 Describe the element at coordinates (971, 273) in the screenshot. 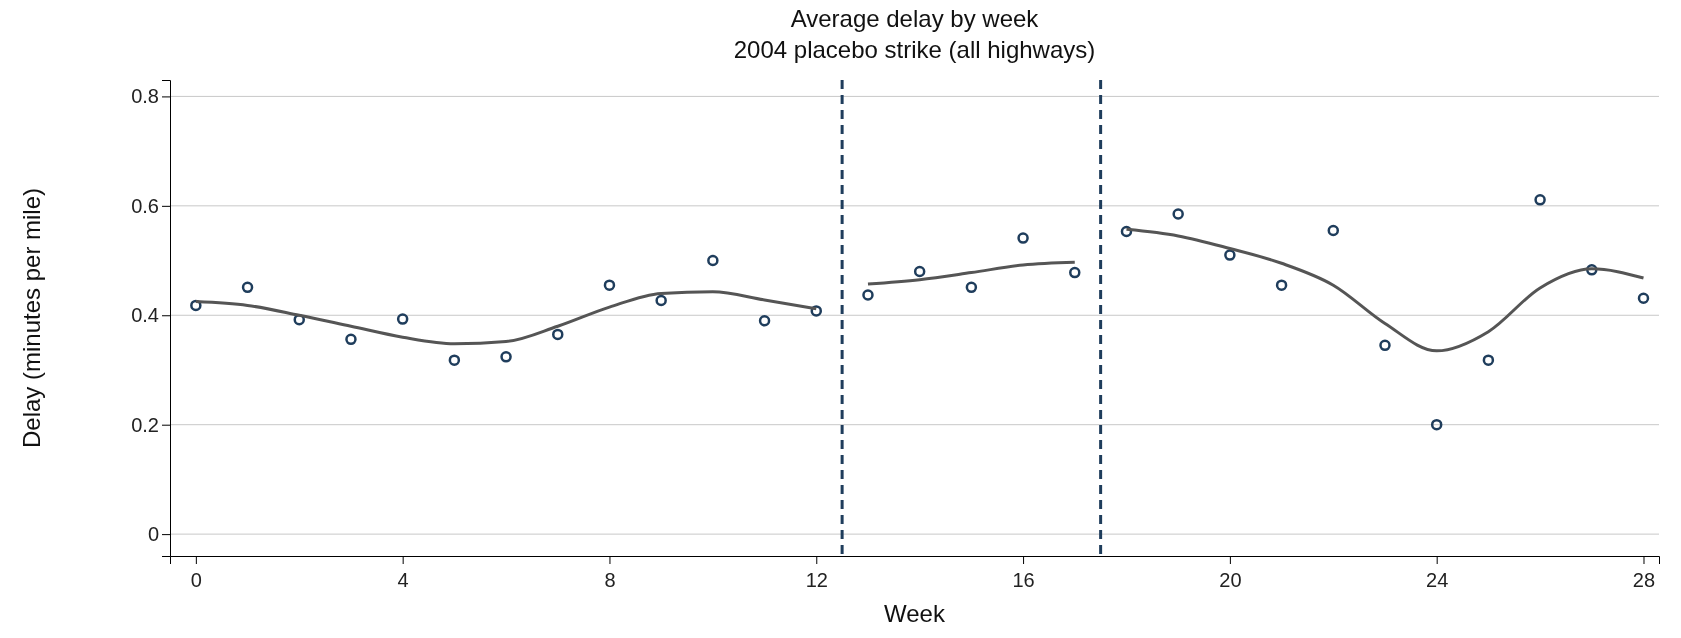

I see `line-series` at that location.